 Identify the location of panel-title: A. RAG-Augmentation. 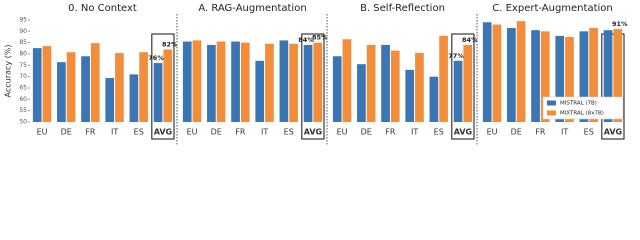
(252, 8).